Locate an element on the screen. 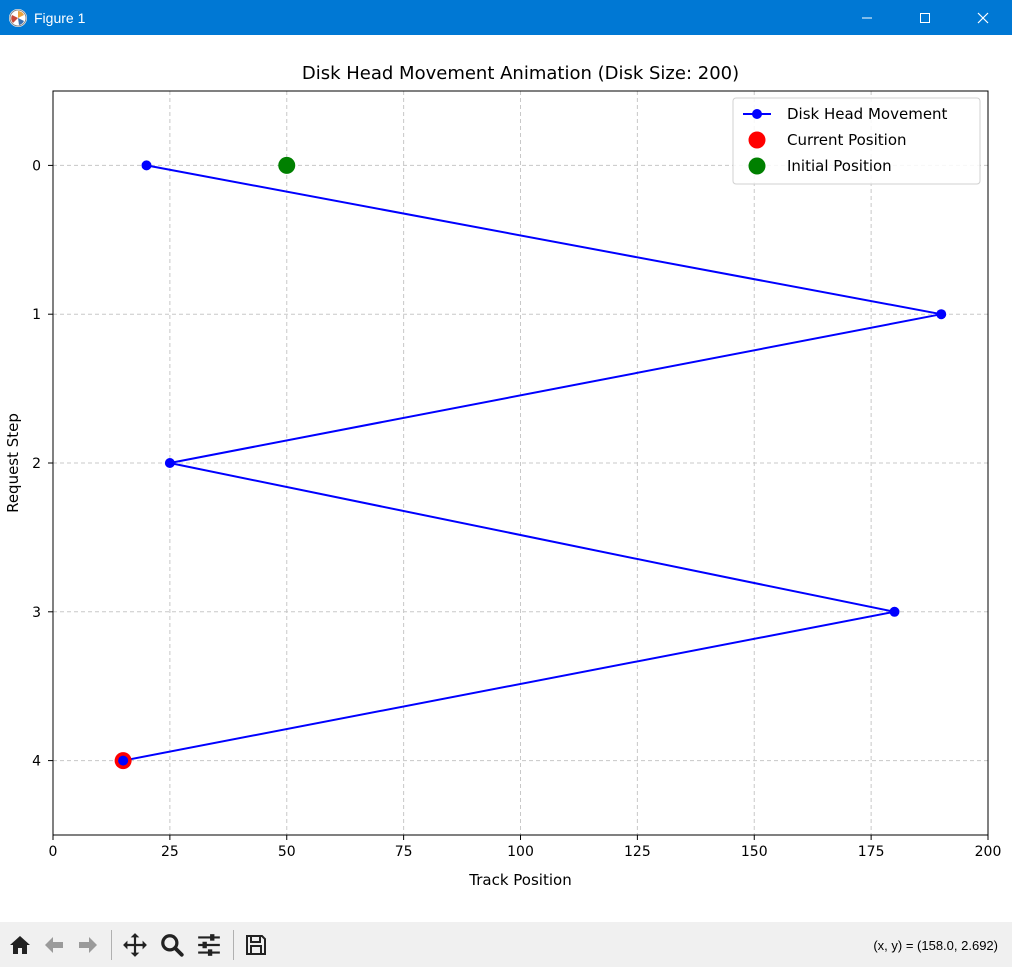 Image resolution: width=1012 pixels, height=967 pixels. back-icon is located at coordinates (54, 945).